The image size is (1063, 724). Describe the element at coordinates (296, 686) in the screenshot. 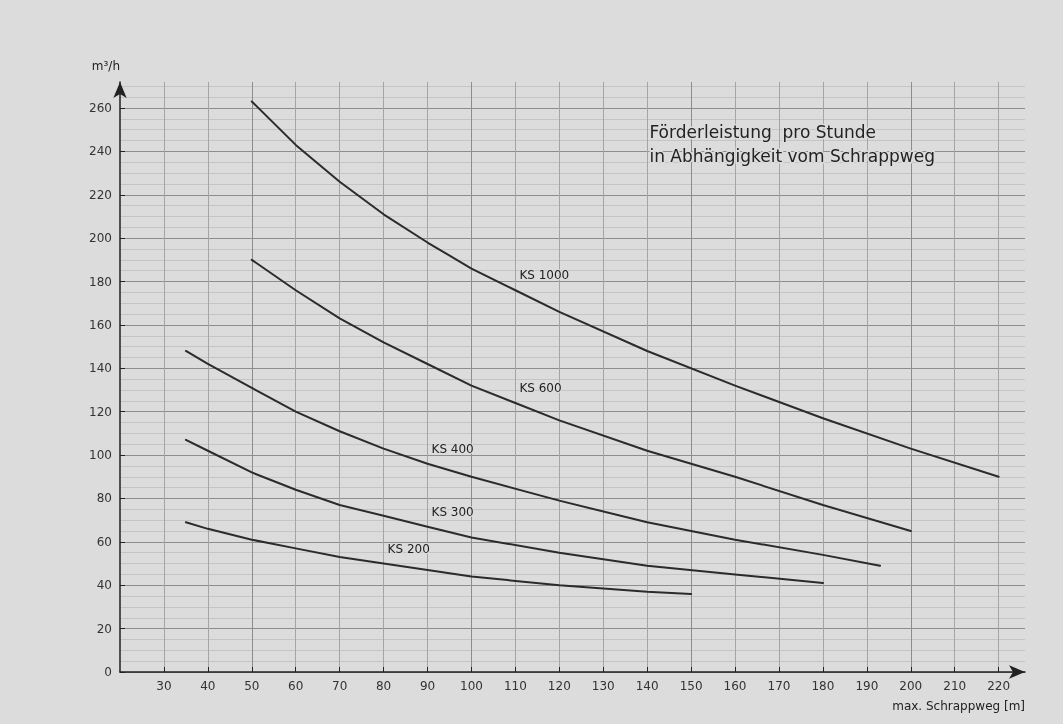

I see `x-tick-label: 60` at that location.